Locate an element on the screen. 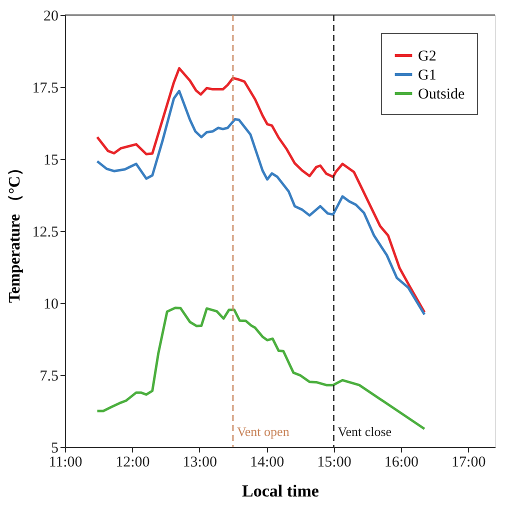 Image resolution: width=507 pixels, height=509 pixels. y-tick-label: 12.5 is located at coordinates (45, 232).